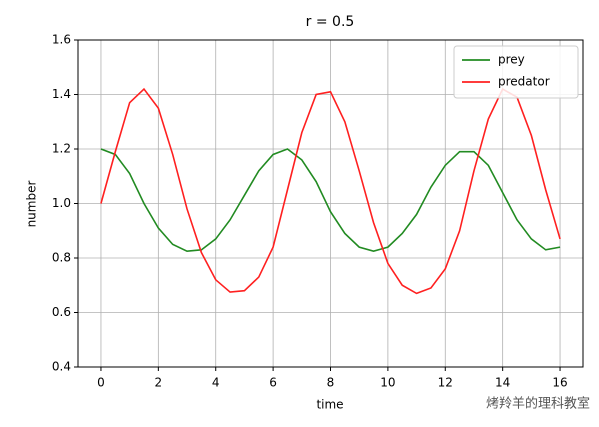 This screenshot has height=427, width=599. Describe the element at coordinates (61, 367) in the screenshot. I see `y-tick-label: 0.4` at that location.